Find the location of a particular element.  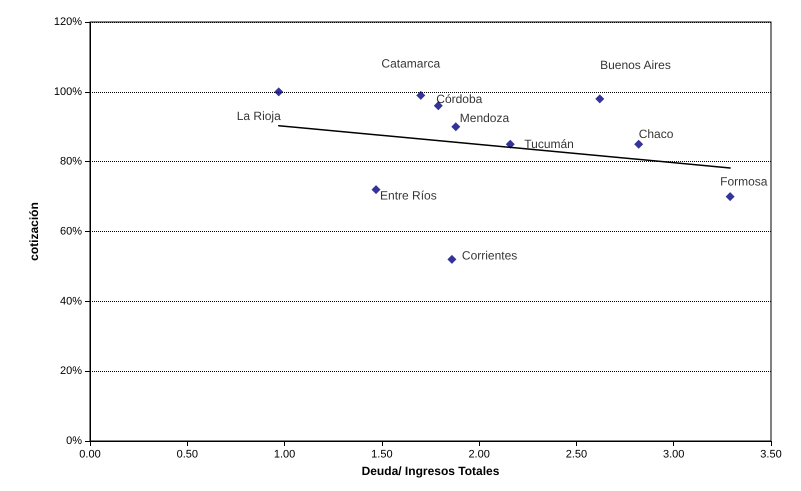

y-tick-label: 80% is located at coordinates (71, 162).